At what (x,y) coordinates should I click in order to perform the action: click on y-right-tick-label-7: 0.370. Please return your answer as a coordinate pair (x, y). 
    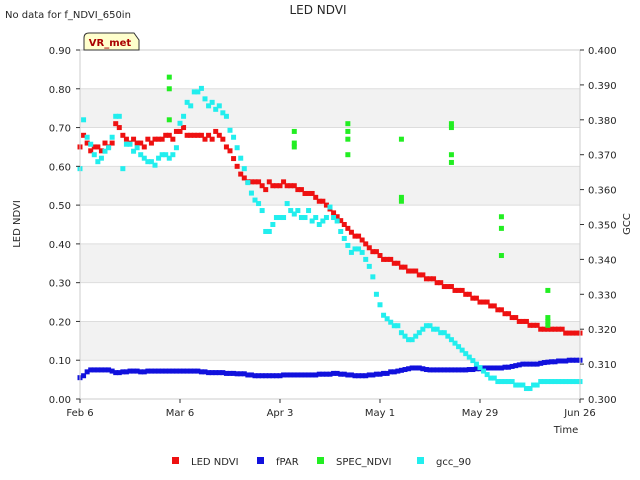
    Looking at the image, I should click on (602, 156).